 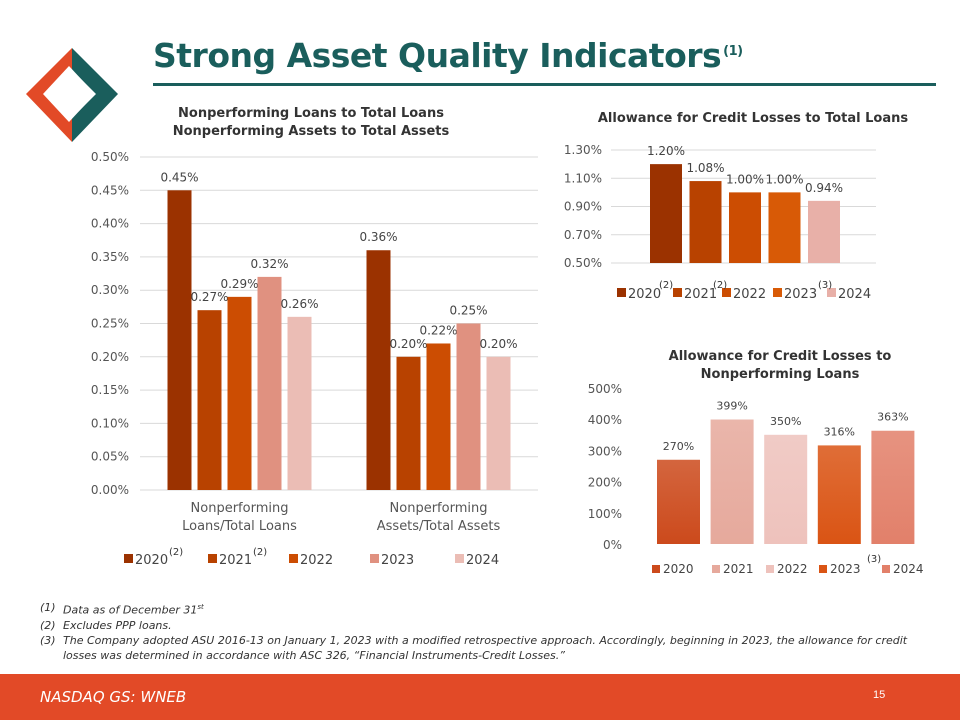 What do you see at coordinates (544, 84) in the screenshot?
I see `title-underline` at bounding box center [544, 84].